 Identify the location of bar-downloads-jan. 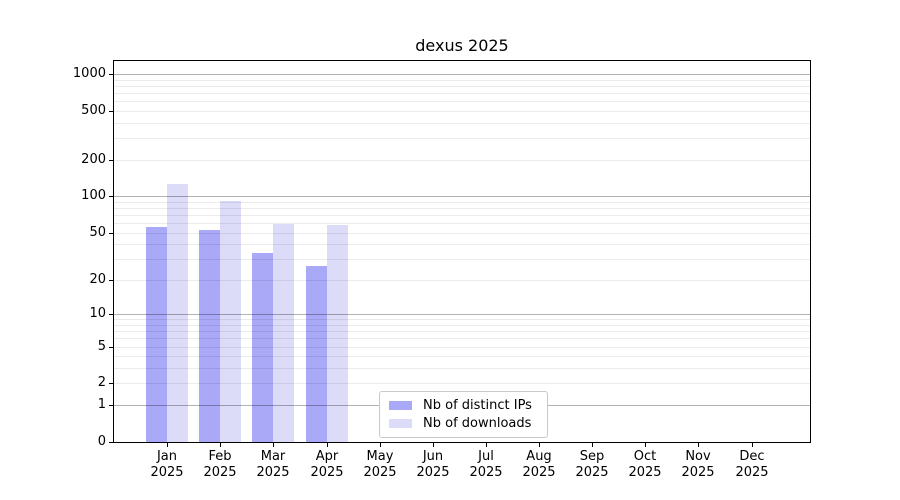
(177, 313).